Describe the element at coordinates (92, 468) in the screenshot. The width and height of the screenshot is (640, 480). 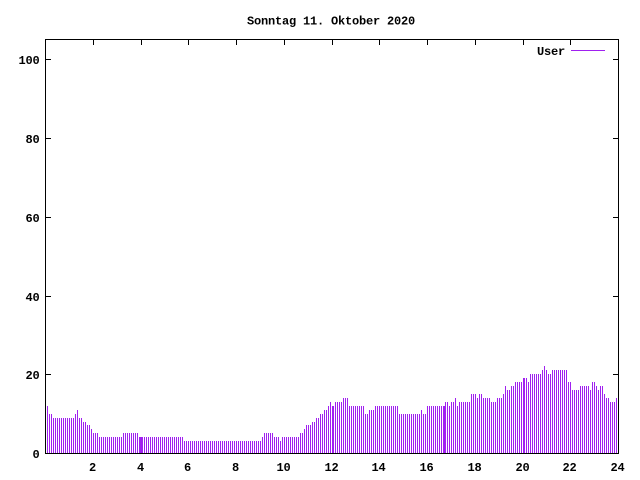
I see `svg-text: 2` at that location.